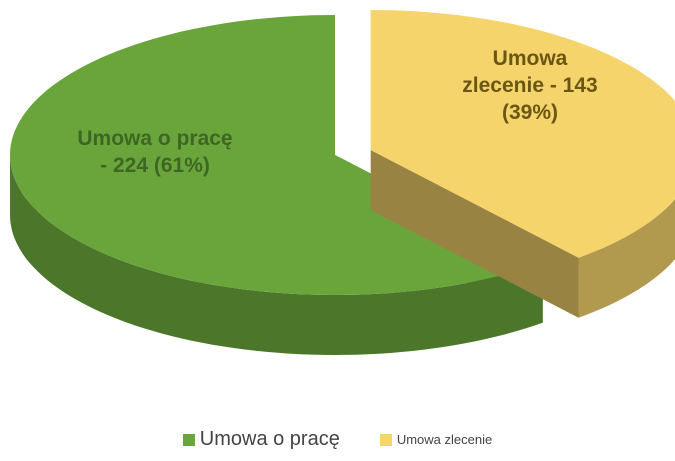 This screenshot has width=675, height=461. Describe the element at coordinates (444, 439) in the screenshot. I see `legend-text: Umowa zlecenie` at that location.